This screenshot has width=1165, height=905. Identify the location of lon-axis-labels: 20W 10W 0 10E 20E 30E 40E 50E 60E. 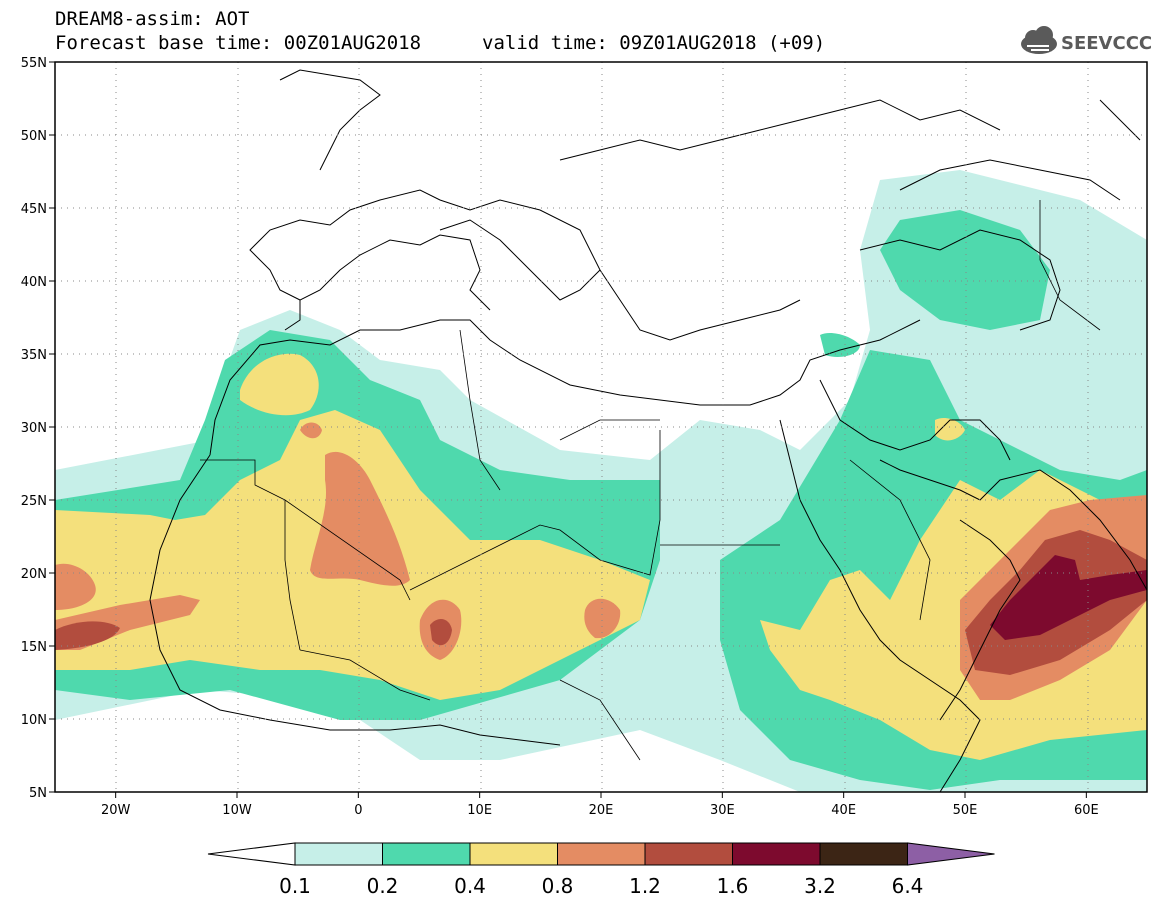
(600, 805).